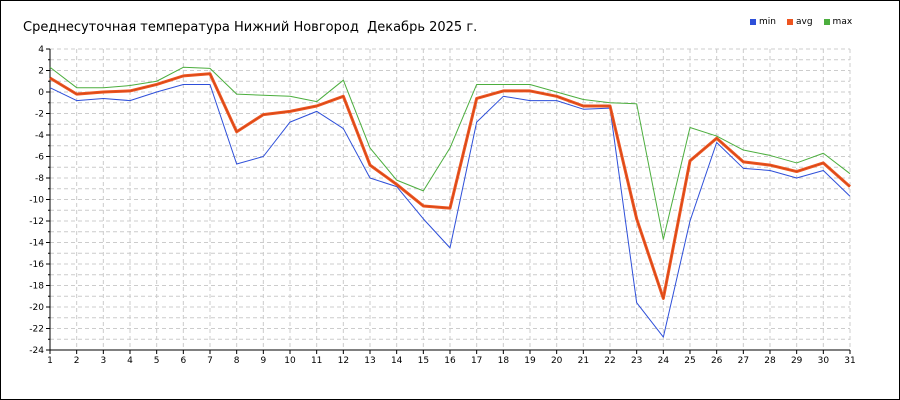 Image resolution: width=900 pixels, height=400 pixels. I want to click on y-tick-label: -22, so click(36, 330).